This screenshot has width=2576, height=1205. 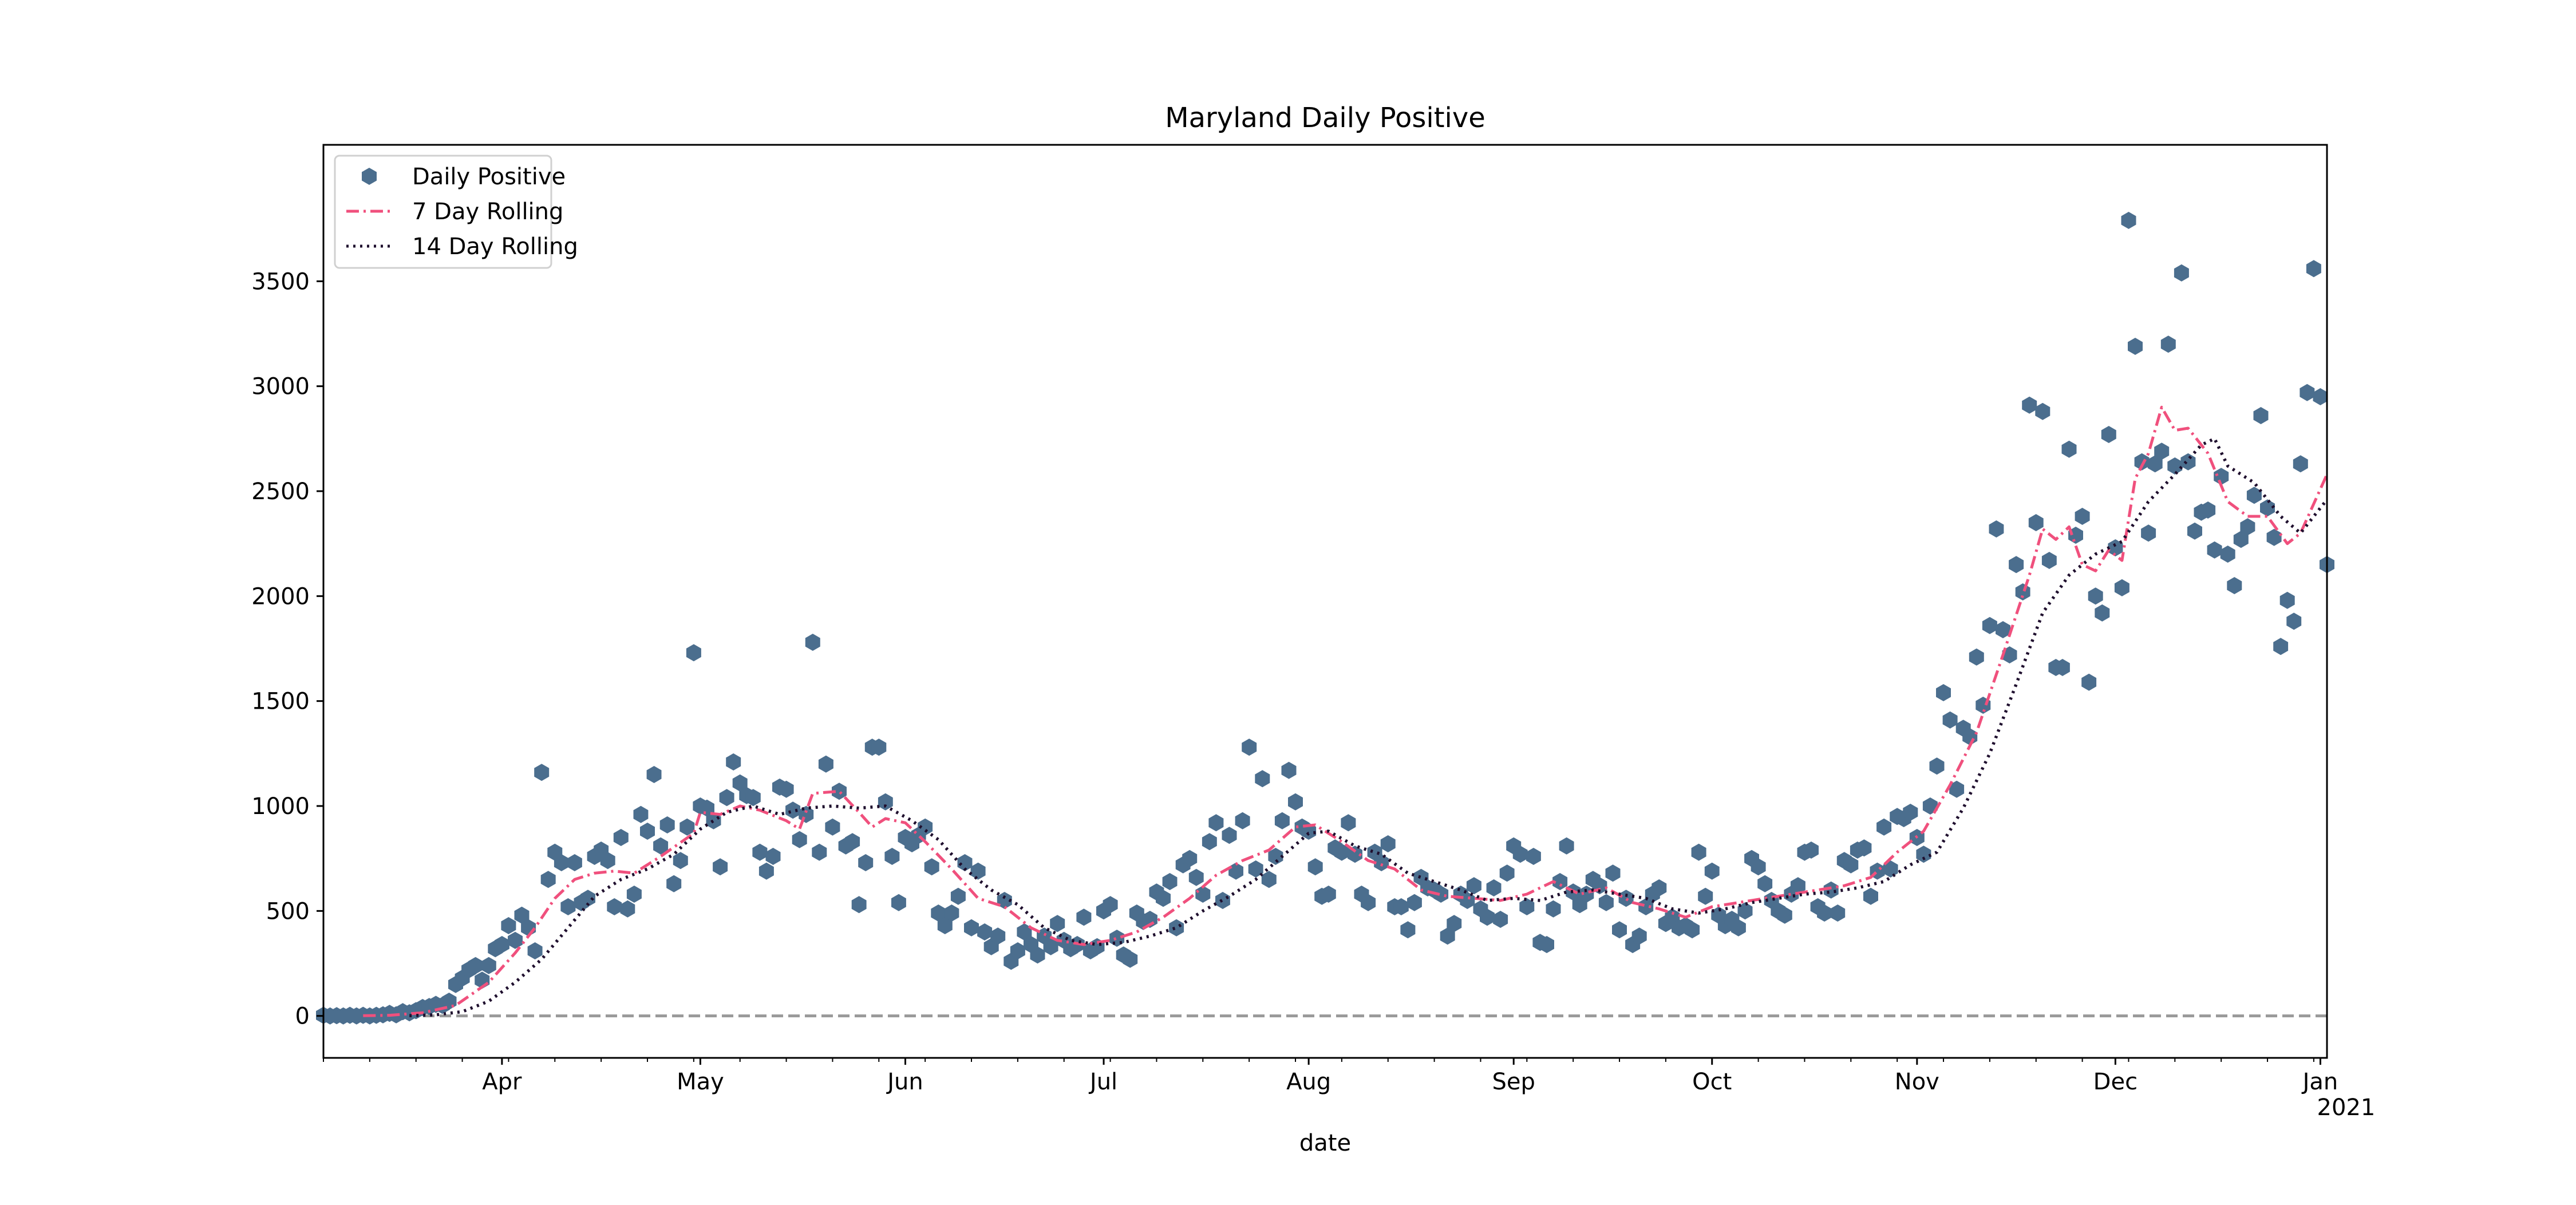 What do you see at coordinates (487, 212) in the screenshot?
I see `legend-label: 7 Day Rolling` at bounding box center [487, 212].